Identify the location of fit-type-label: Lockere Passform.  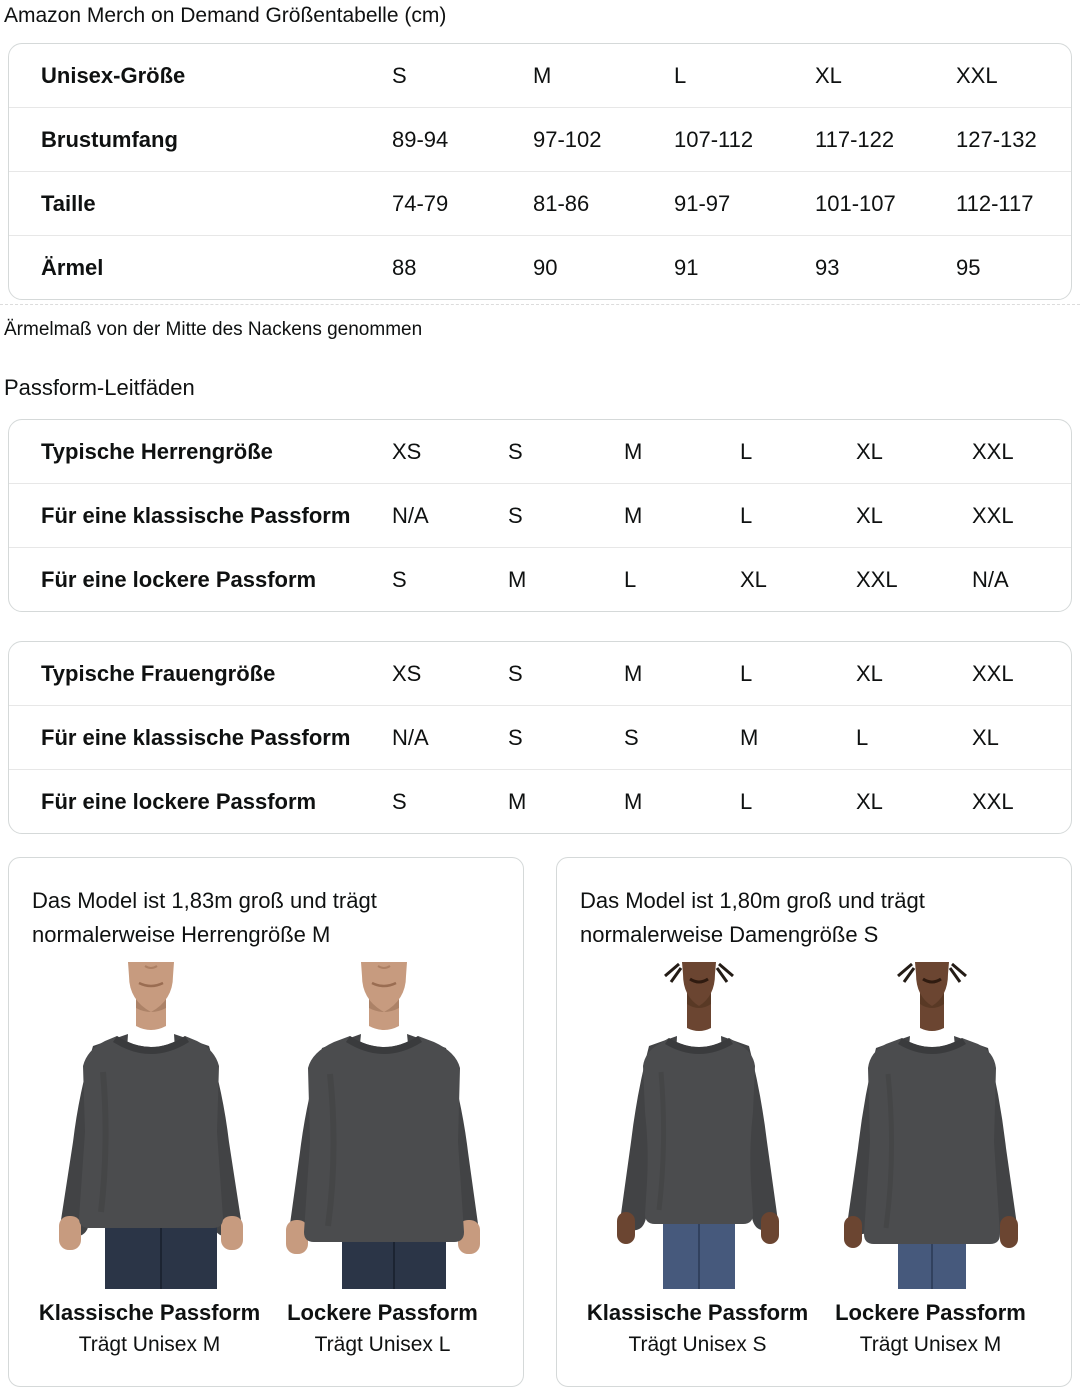
(382, 1312).